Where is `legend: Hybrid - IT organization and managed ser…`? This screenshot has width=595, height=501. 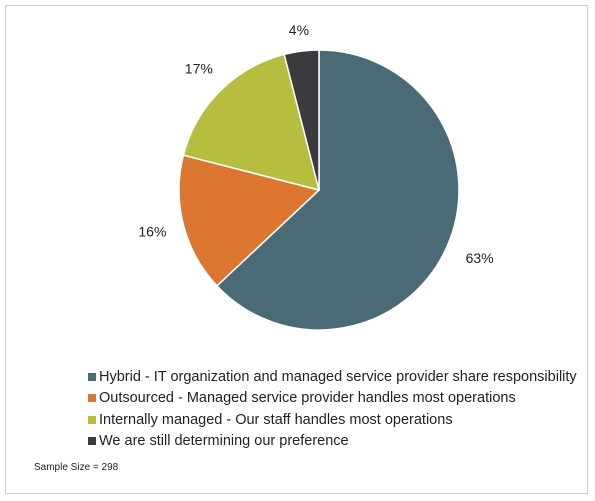
legend: Hybrid - IT organization and managed ser… is located at coordinates (332, 409).